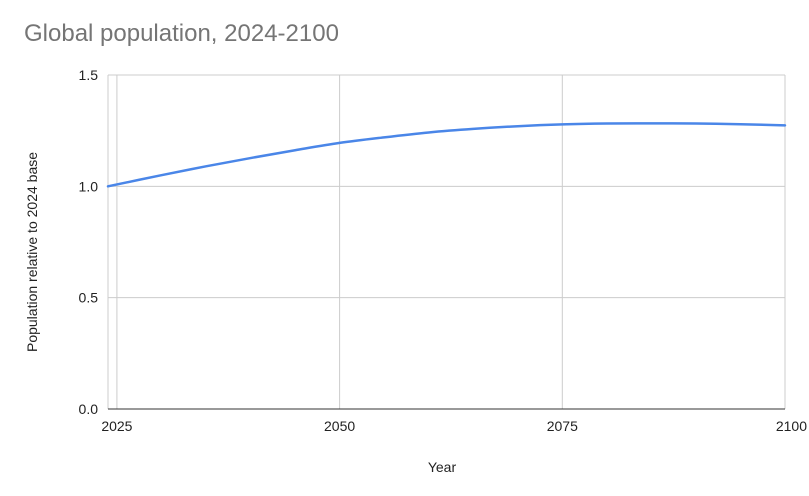 The image size is (809, 496). I want to click on y-tick-label: 1.0, so click(89, 186).